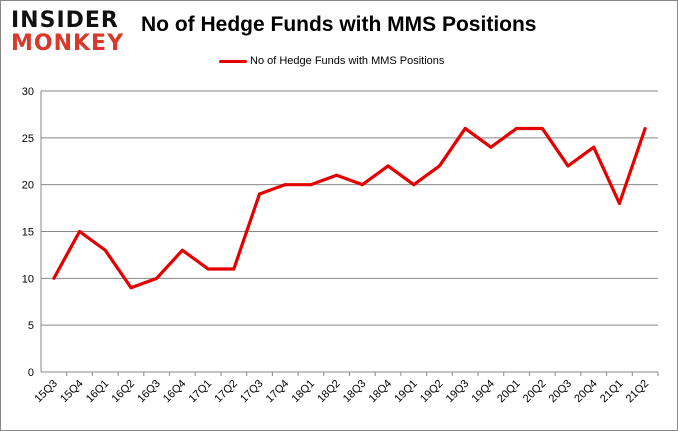 This screenshot has width=678, height=431. What do you see at coordinates (175, 392) in the screenshot?
I see `x-tick-label: 16Q4` at bounding box center [175, 392].